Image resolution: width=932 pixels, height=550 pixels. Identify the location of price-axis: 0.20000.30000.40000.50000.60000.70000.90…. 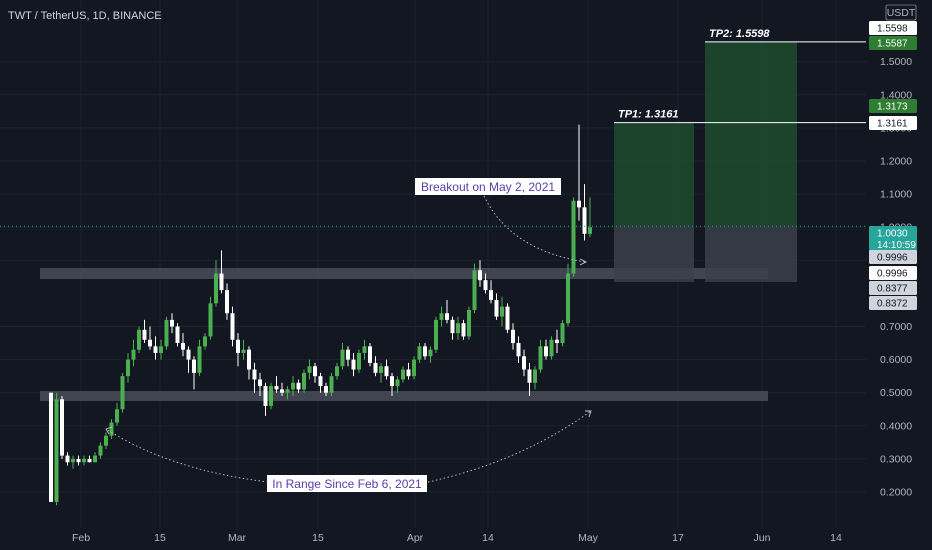
(893, 260).